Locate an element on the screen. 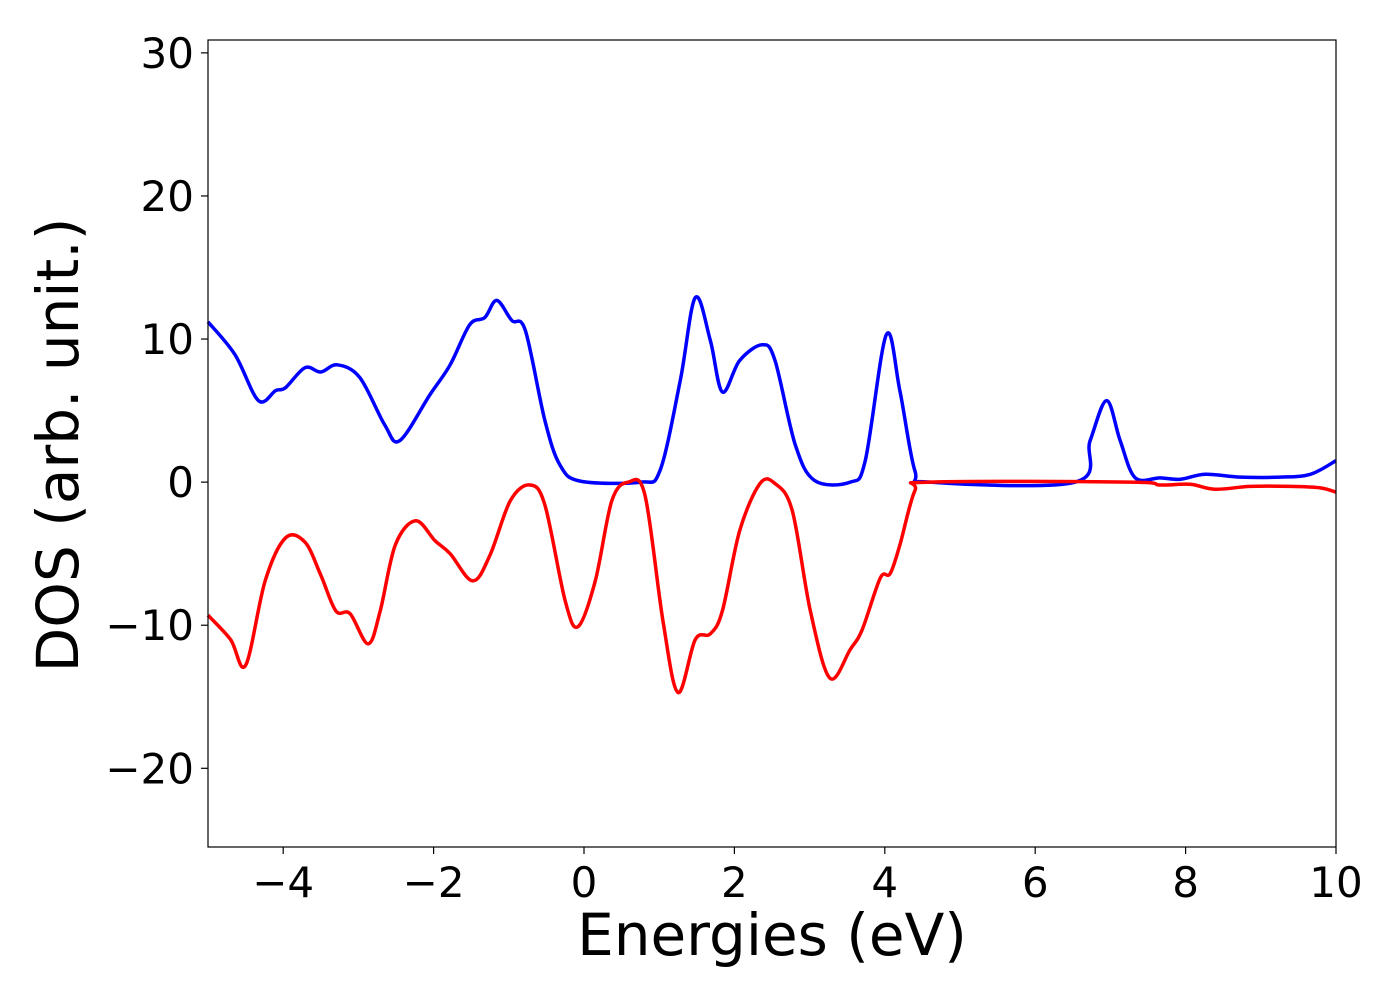 This screenshot has width=1400, height=1004. y-tick-label: −10 is located at coordinates (149, 625).